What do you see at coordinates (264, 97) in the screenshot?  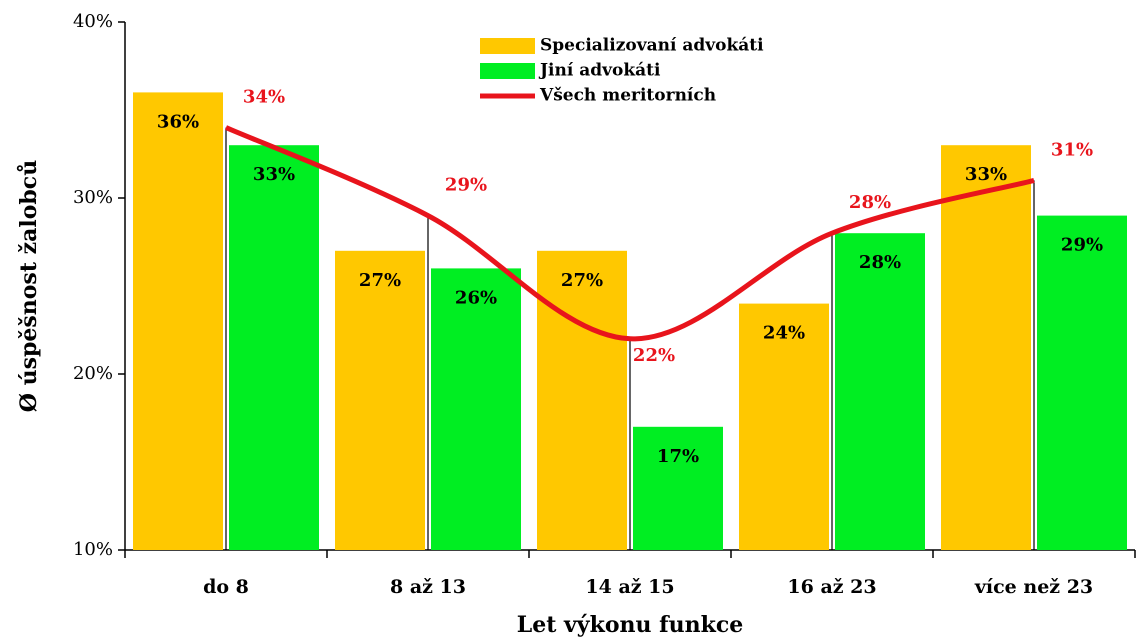 I see `line-value-label: 34%` at bounding box center [264, 97].